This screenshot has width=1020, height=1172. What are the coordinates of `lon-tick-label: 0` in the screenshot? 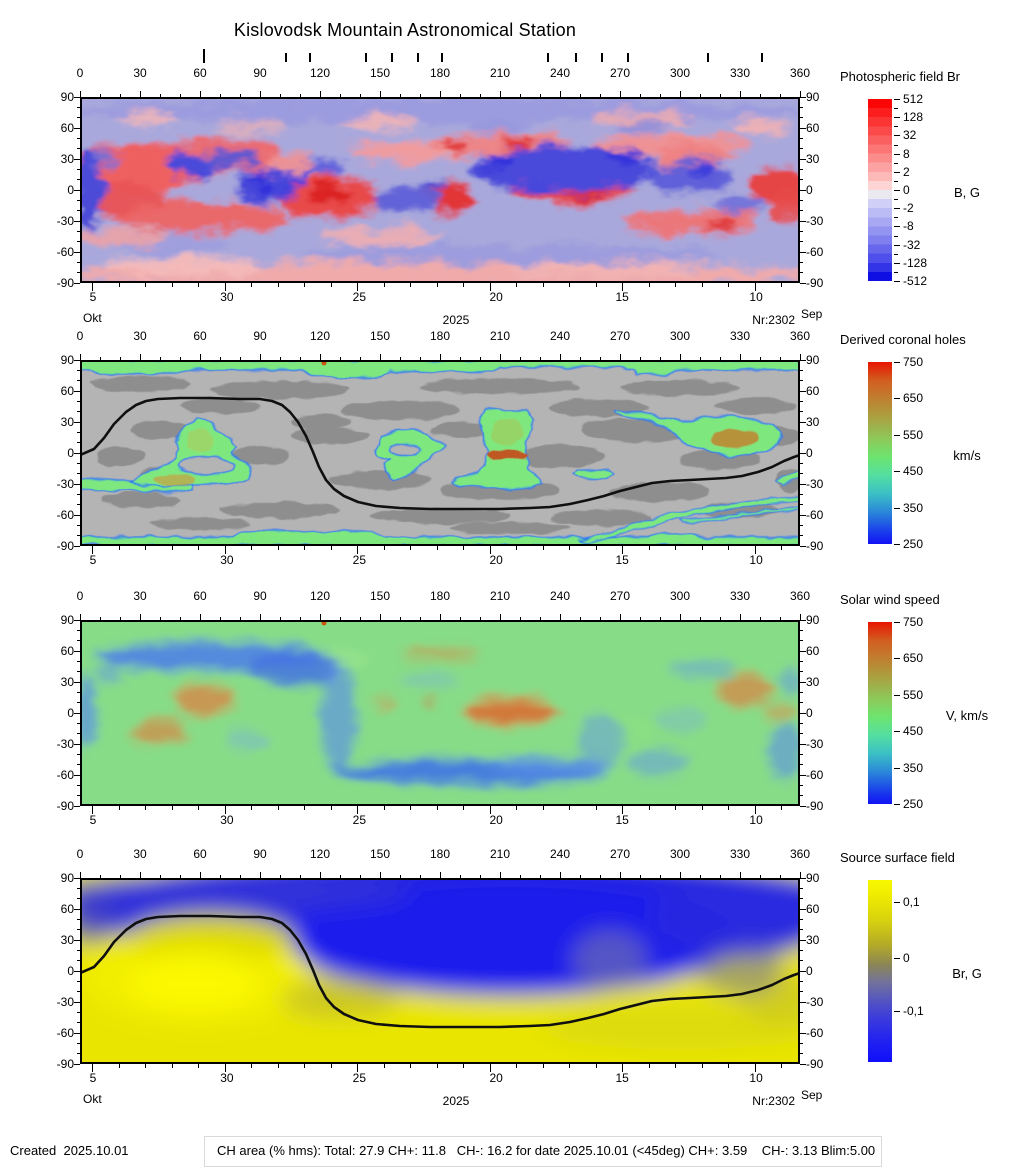 It's located at (80, 854).